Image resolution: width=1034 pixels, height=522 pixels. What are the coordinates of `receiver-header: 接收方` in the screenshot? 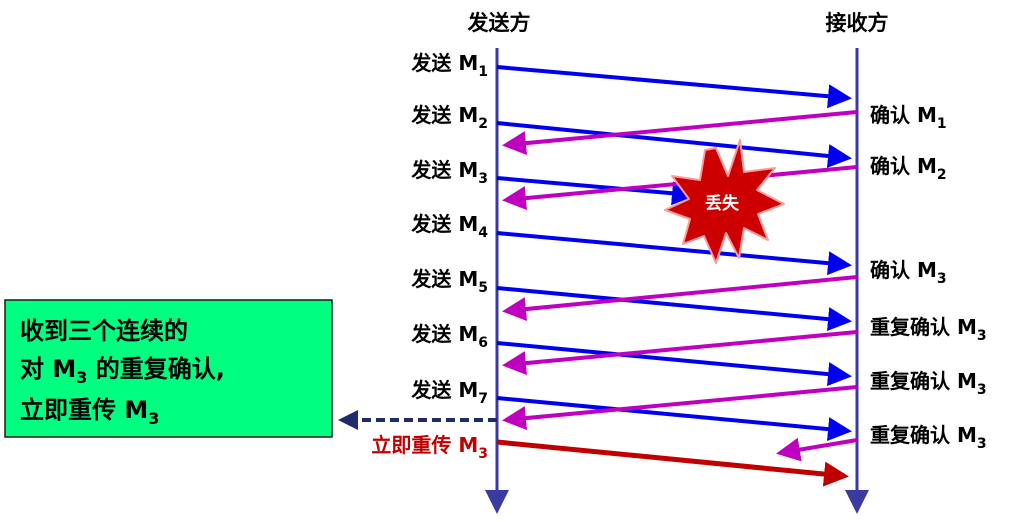 It's located at (857, 23).